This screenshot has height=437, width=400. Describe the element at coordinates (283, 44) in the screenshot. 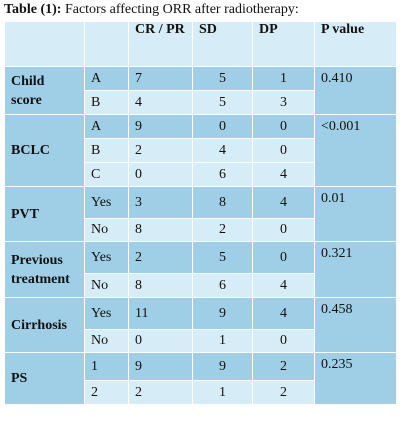

I see `header-cell-dp: DP` at that location.